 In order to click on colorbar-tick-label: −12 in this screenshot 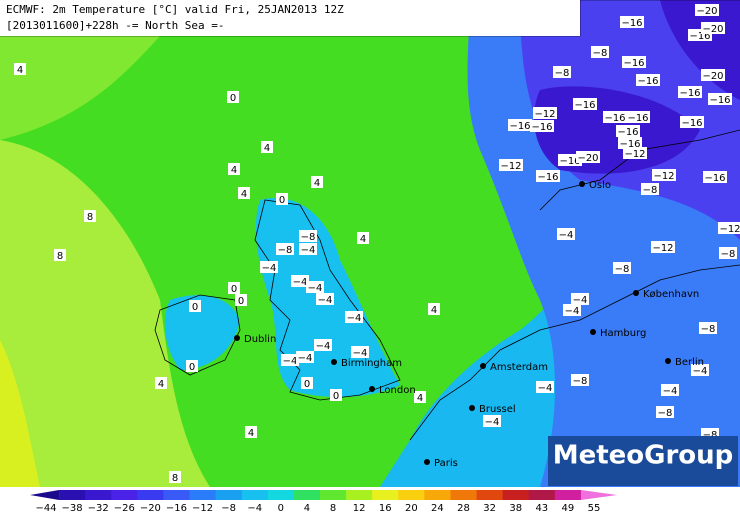, I will do `click(202, 508)`.